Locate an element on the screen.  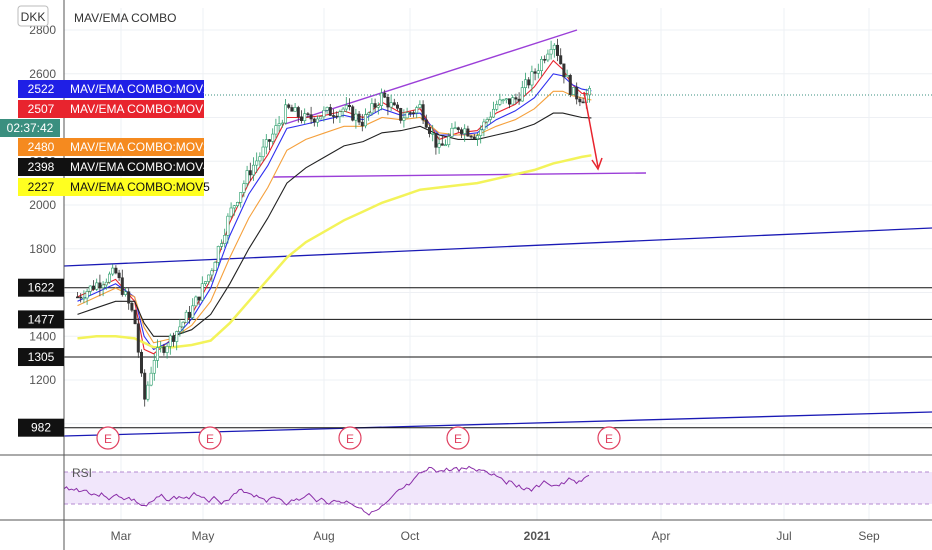
ma-tag-label-box is located at coordinates (134, 147).